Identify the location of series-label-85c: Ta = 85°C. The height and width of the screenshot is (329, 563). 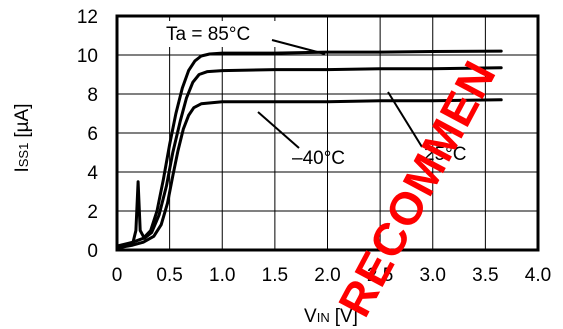
(208, 34).